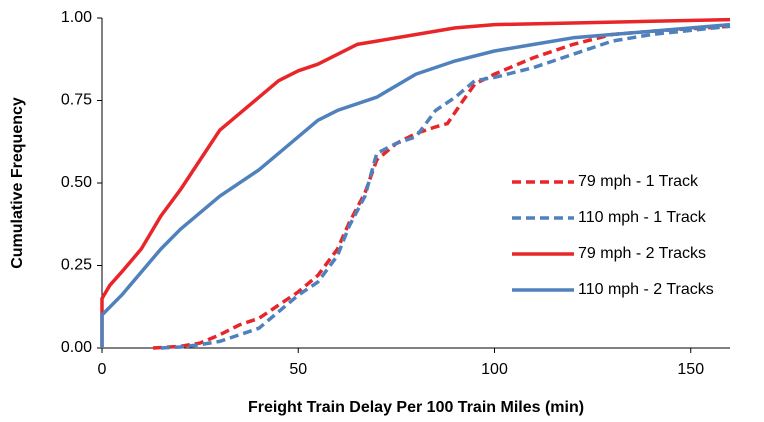  I want to click on y-axis-title: Cumulative Frequency, so click(17, 183).